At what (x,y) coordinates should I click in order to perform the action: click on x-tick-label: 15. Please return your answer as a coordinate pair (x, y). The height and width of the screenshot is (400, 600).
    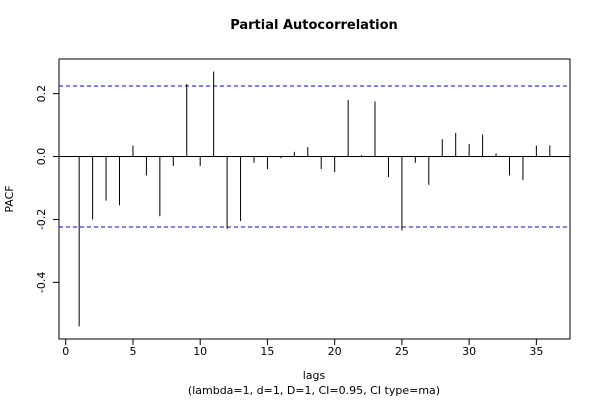
    Looking at the image, I should click on (267, 351).